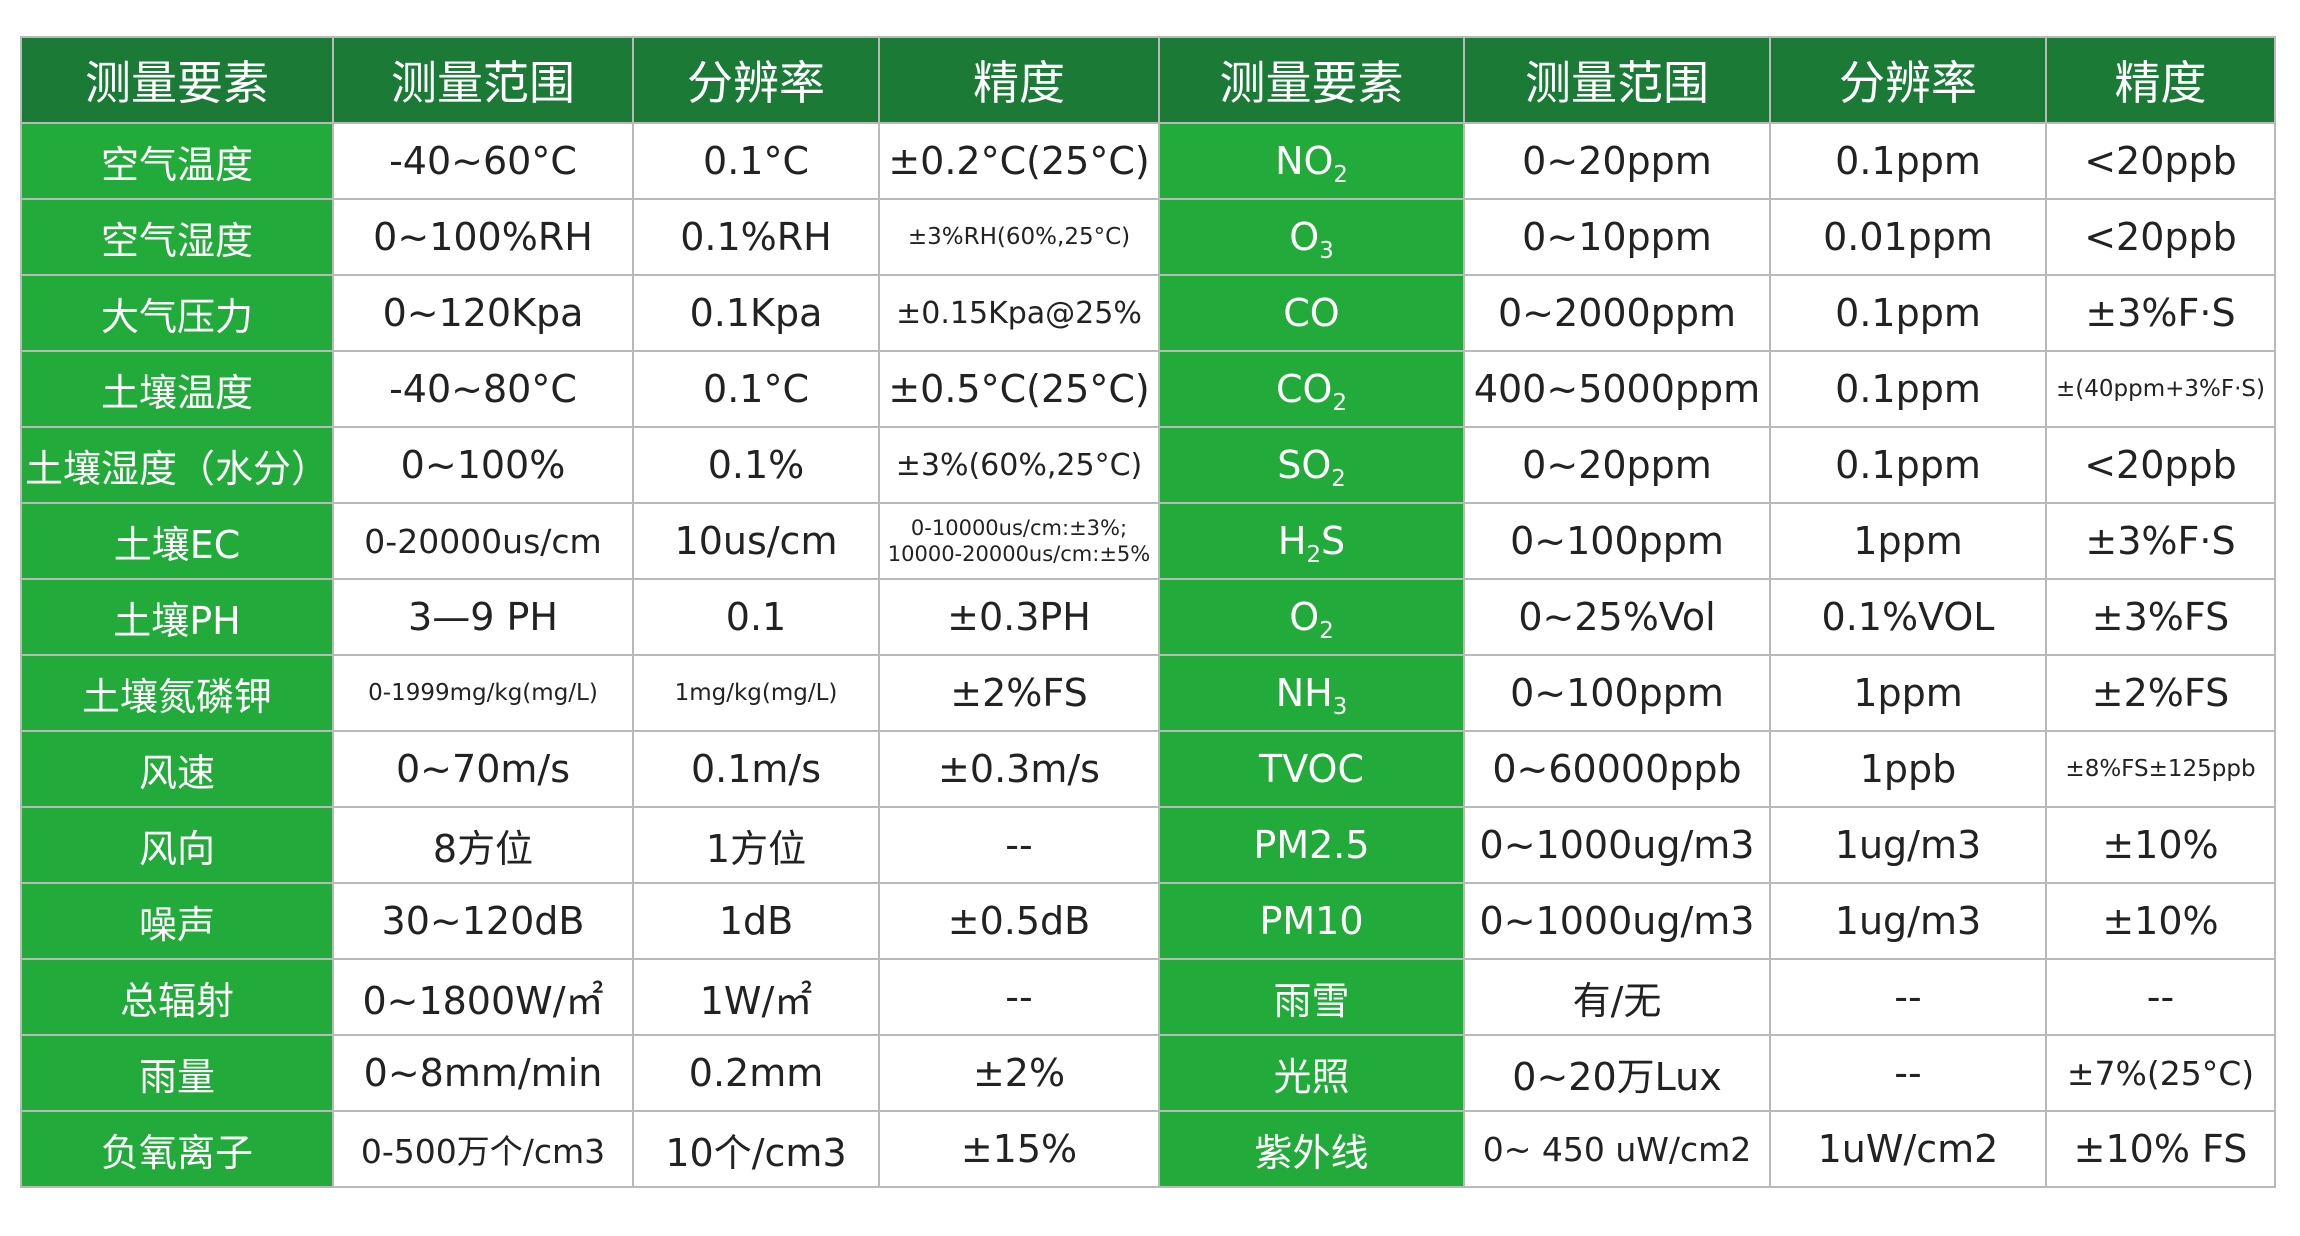 The width and height of the screenshot is (2300, 1236). What do you see at coordinates (1304, 389) in the screenshot?
I see `param-base: CO` at bounding box center [1304, 389].